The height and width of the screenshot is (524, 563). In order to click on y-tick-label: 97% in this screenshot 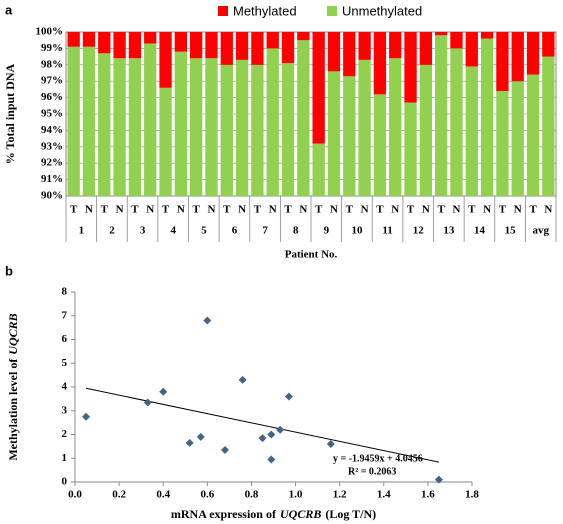, I will do `click(52, 81)`.